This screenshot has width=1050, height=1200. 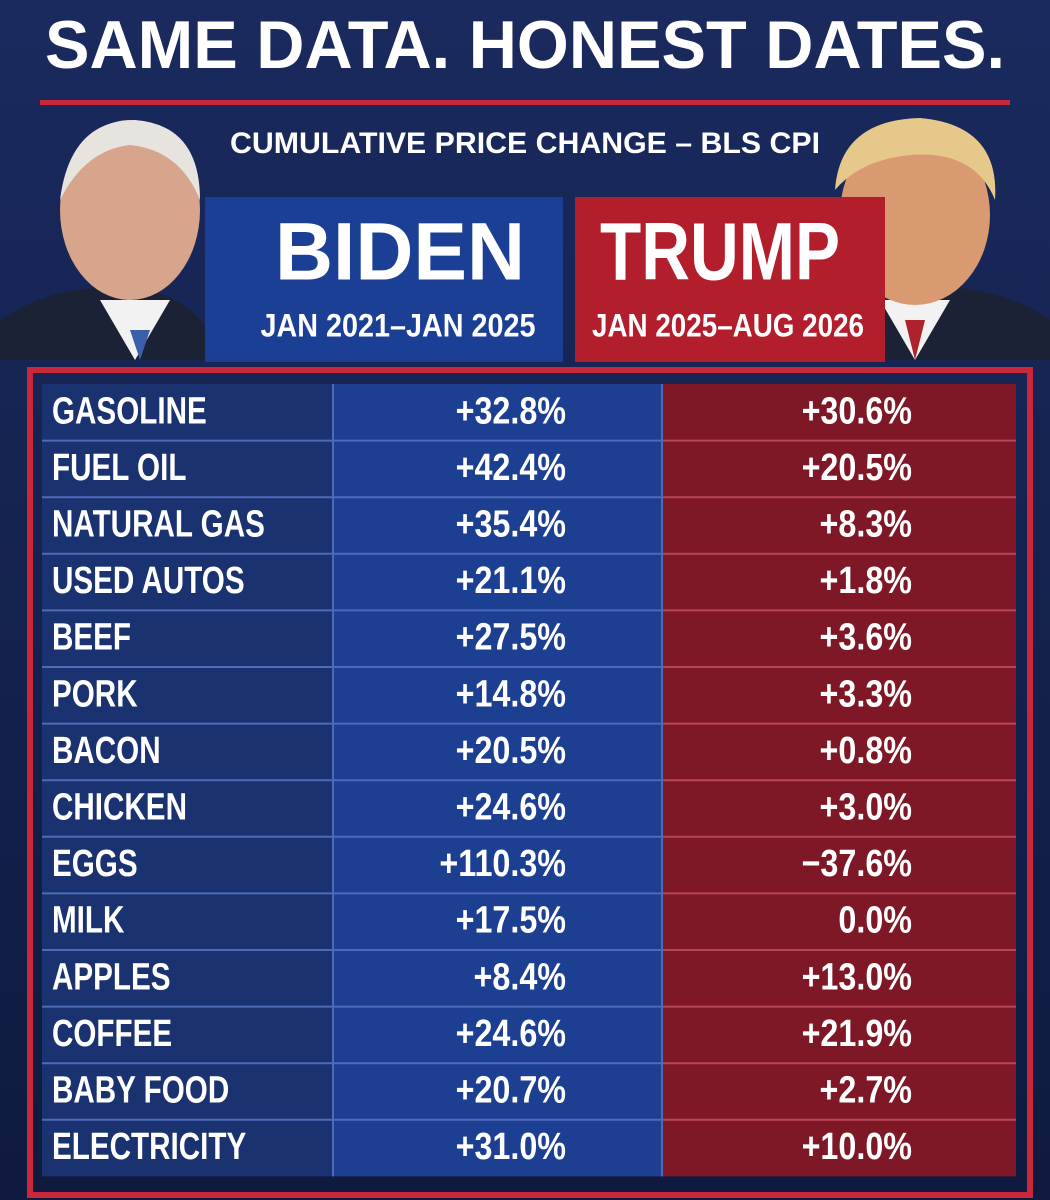 What do you see at coordinates (112, 1033) in the screenshot?
I see `item-label: COFFEE` at bounding box center [112, 1033].